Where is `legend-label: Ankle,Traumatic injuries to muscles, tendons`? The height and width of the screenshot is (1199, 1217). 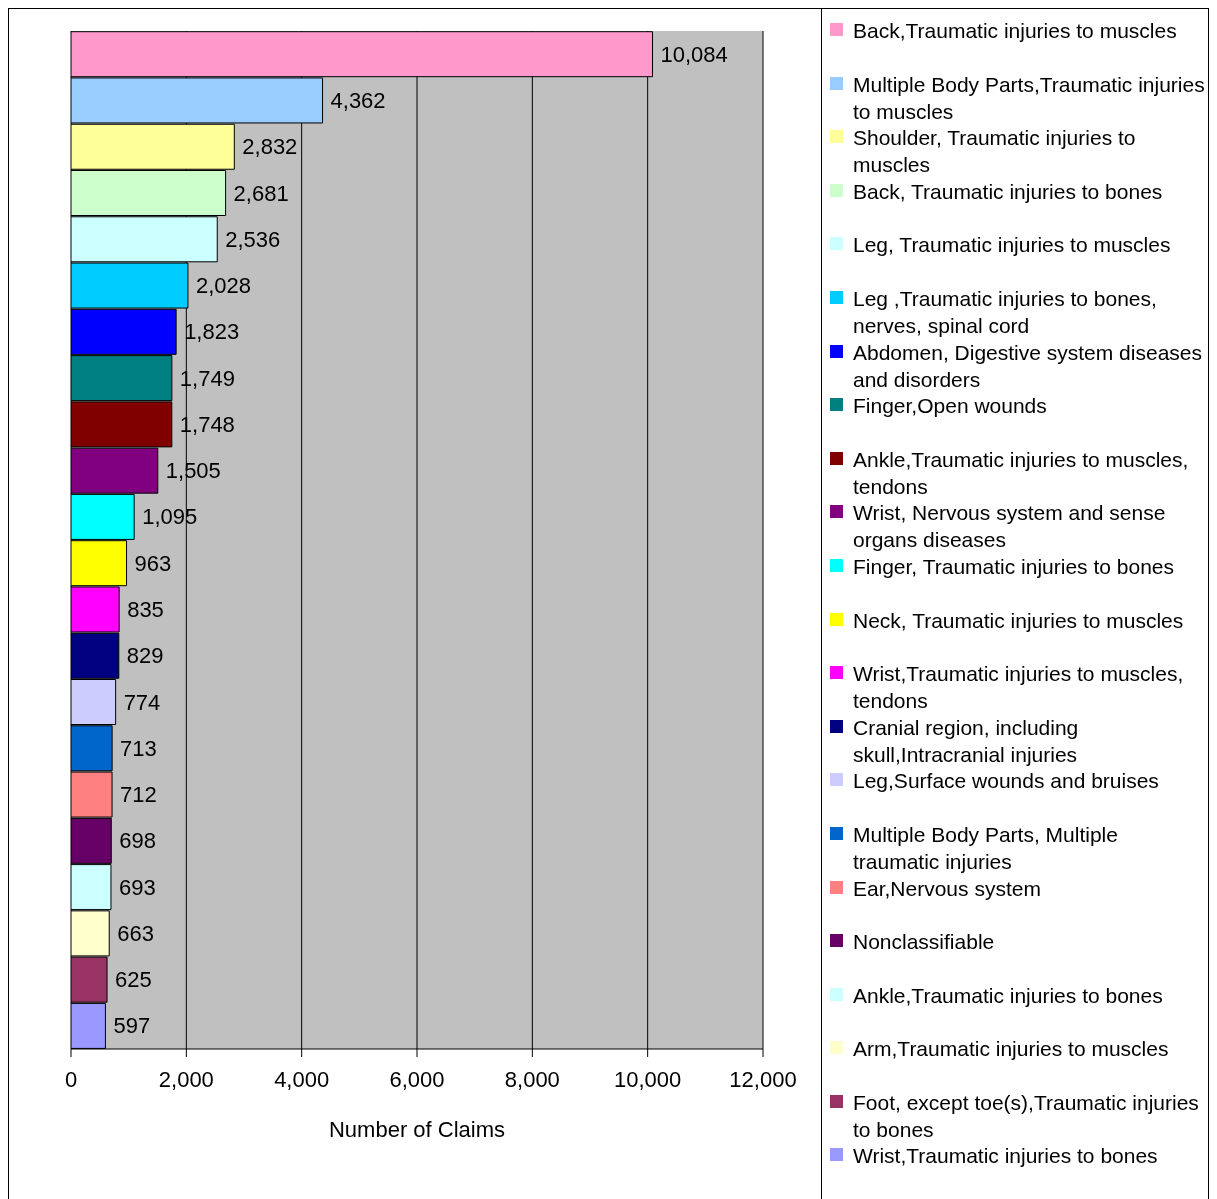
legend-label: Ankle,Traumatic injuries to muscles, tendons is located at coordinates (1021, 472).